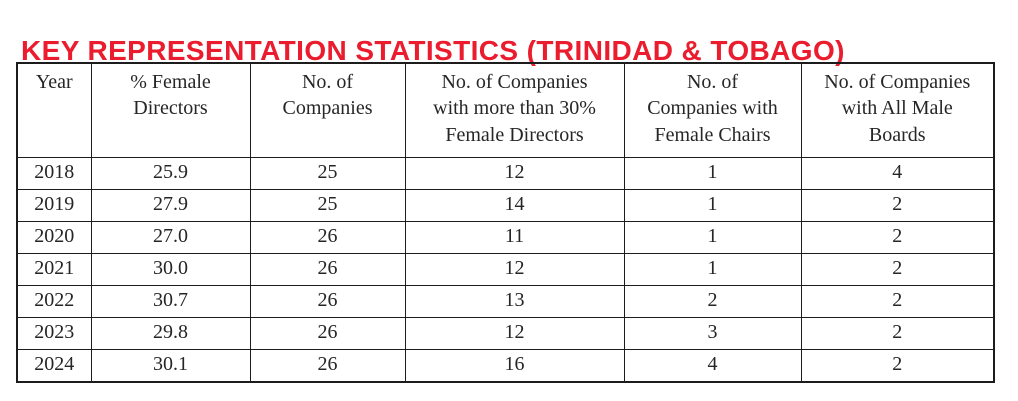 Image resolution: width=1018 pixels, height=401 pixels. Describe the element at coordinates (712, 110) in the screenshot. I see `header-companies-female-chairs: No. of Companies with Female Chairs` at that location.